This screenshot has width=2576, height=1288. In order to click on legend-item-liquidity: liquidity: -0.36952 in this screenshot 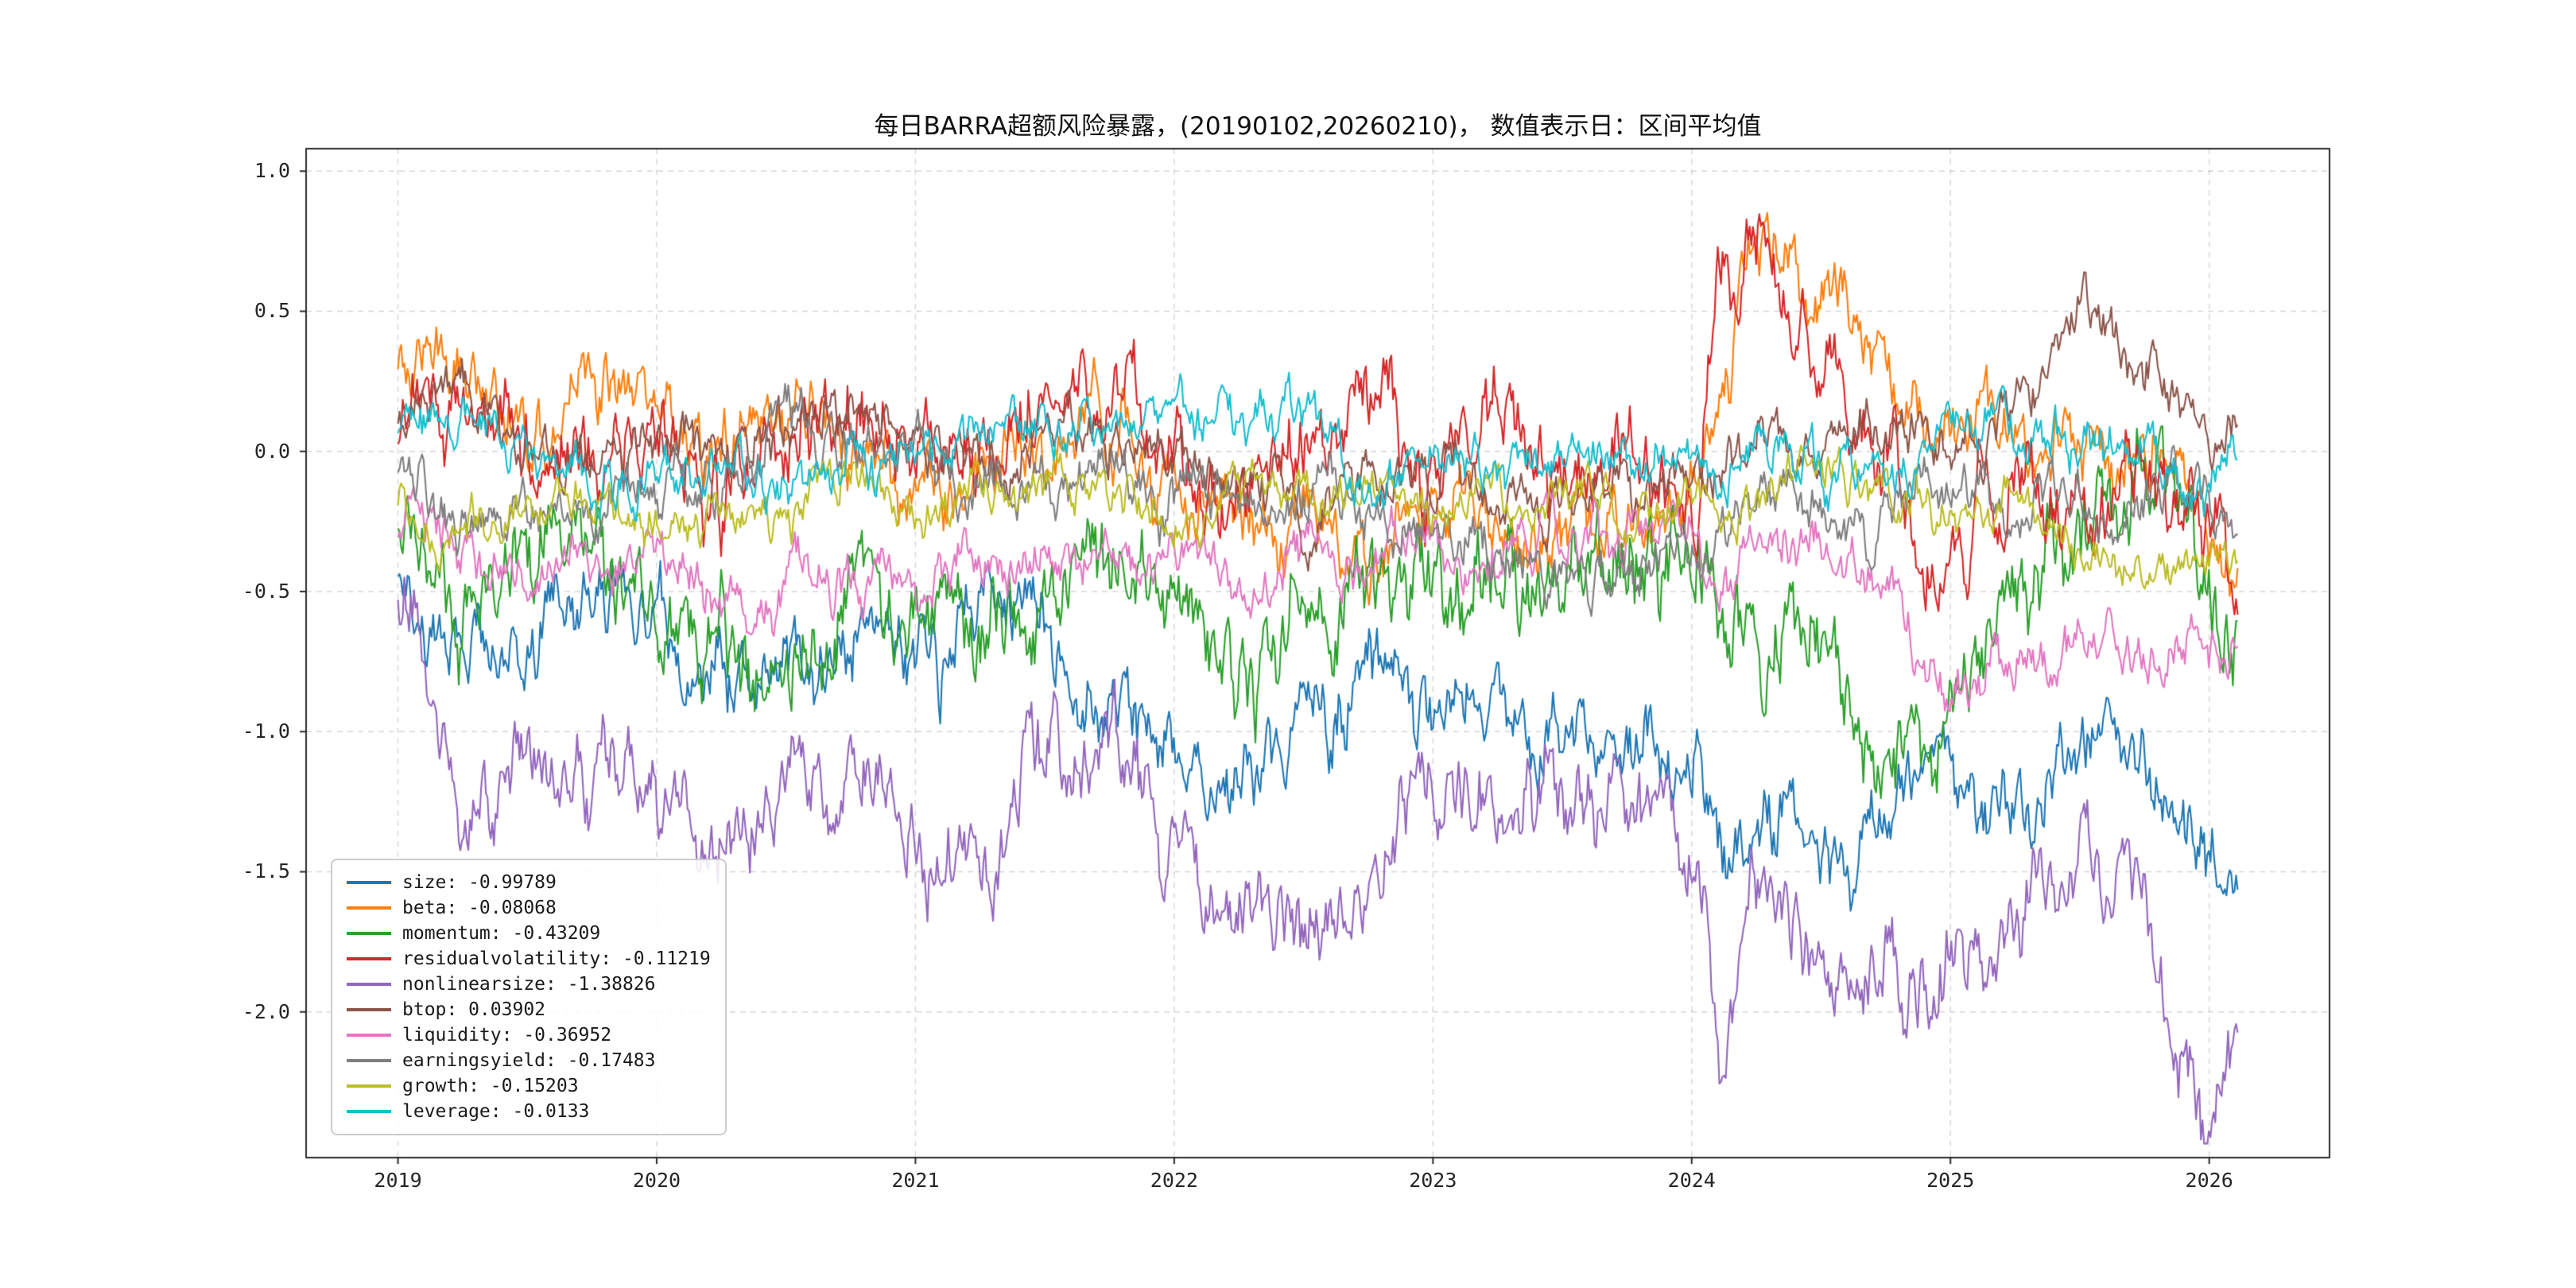, I will do `click(529, 1035)`.